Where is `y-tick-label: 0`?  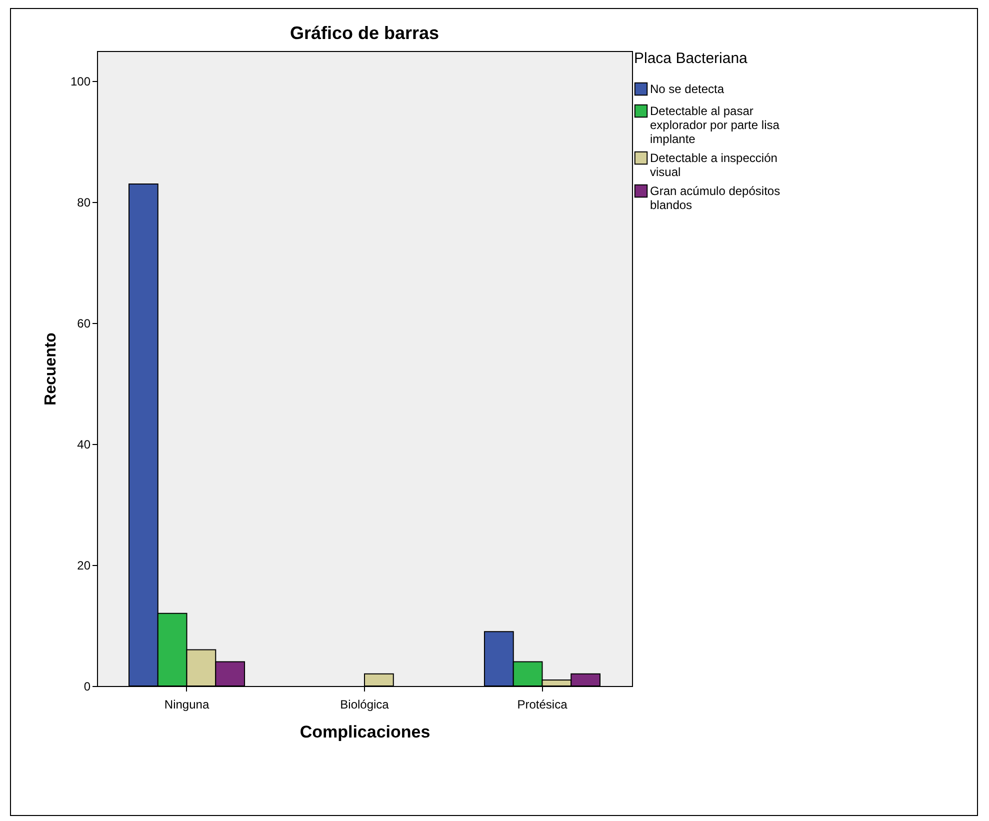 y-tick-label: 0 is located at coordinates (87, 687).